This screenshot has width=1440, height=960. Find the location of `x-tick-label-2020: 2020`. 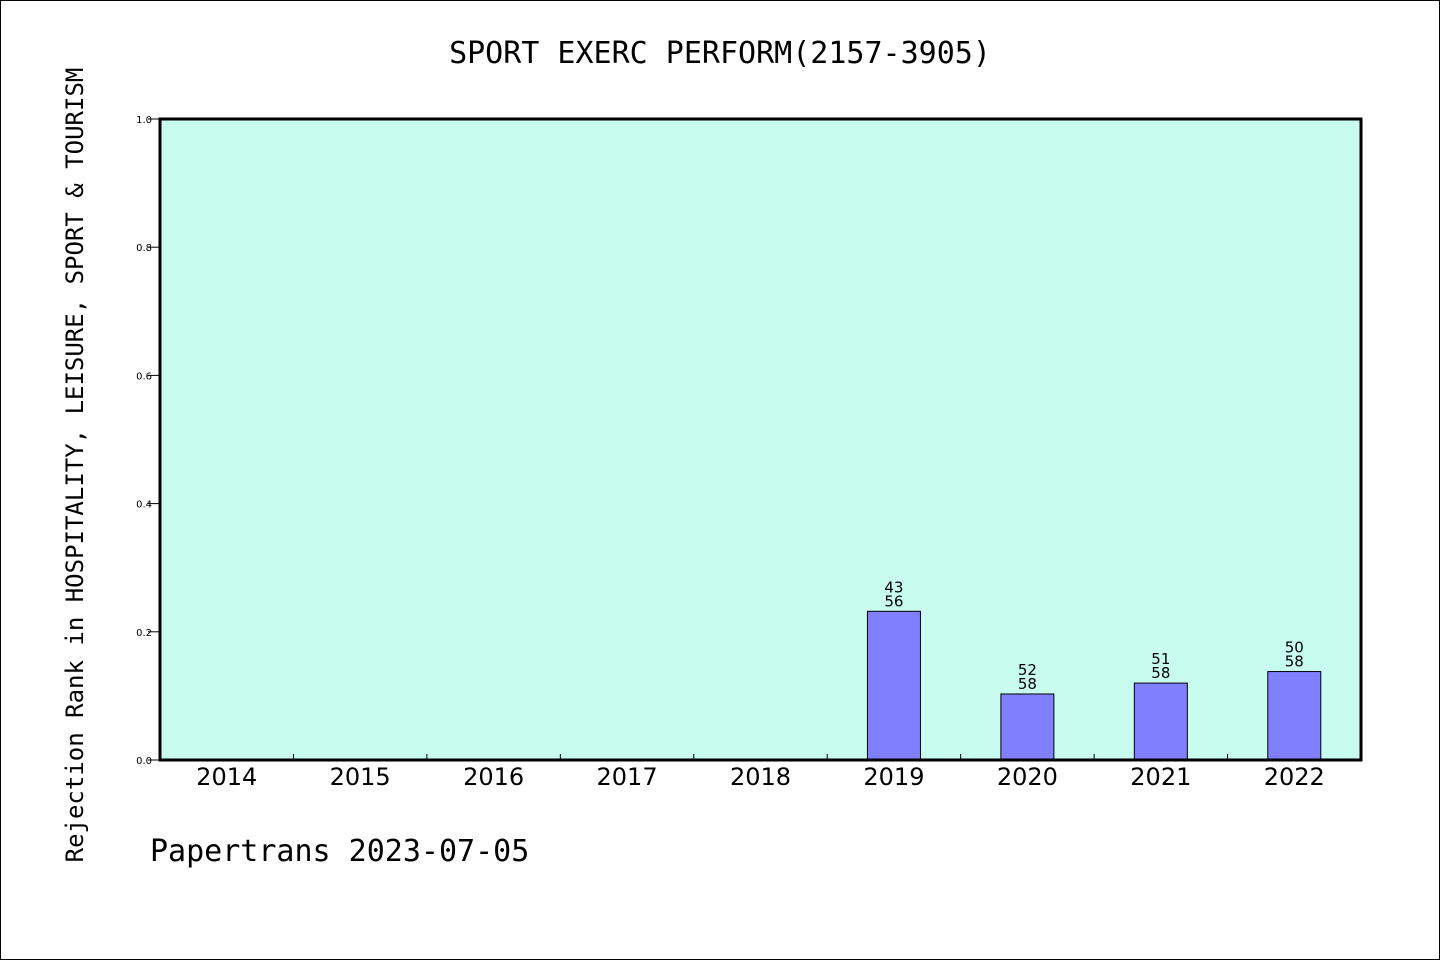

x-tick-label-2020: 2020 is located at coordinates (1027, 777).